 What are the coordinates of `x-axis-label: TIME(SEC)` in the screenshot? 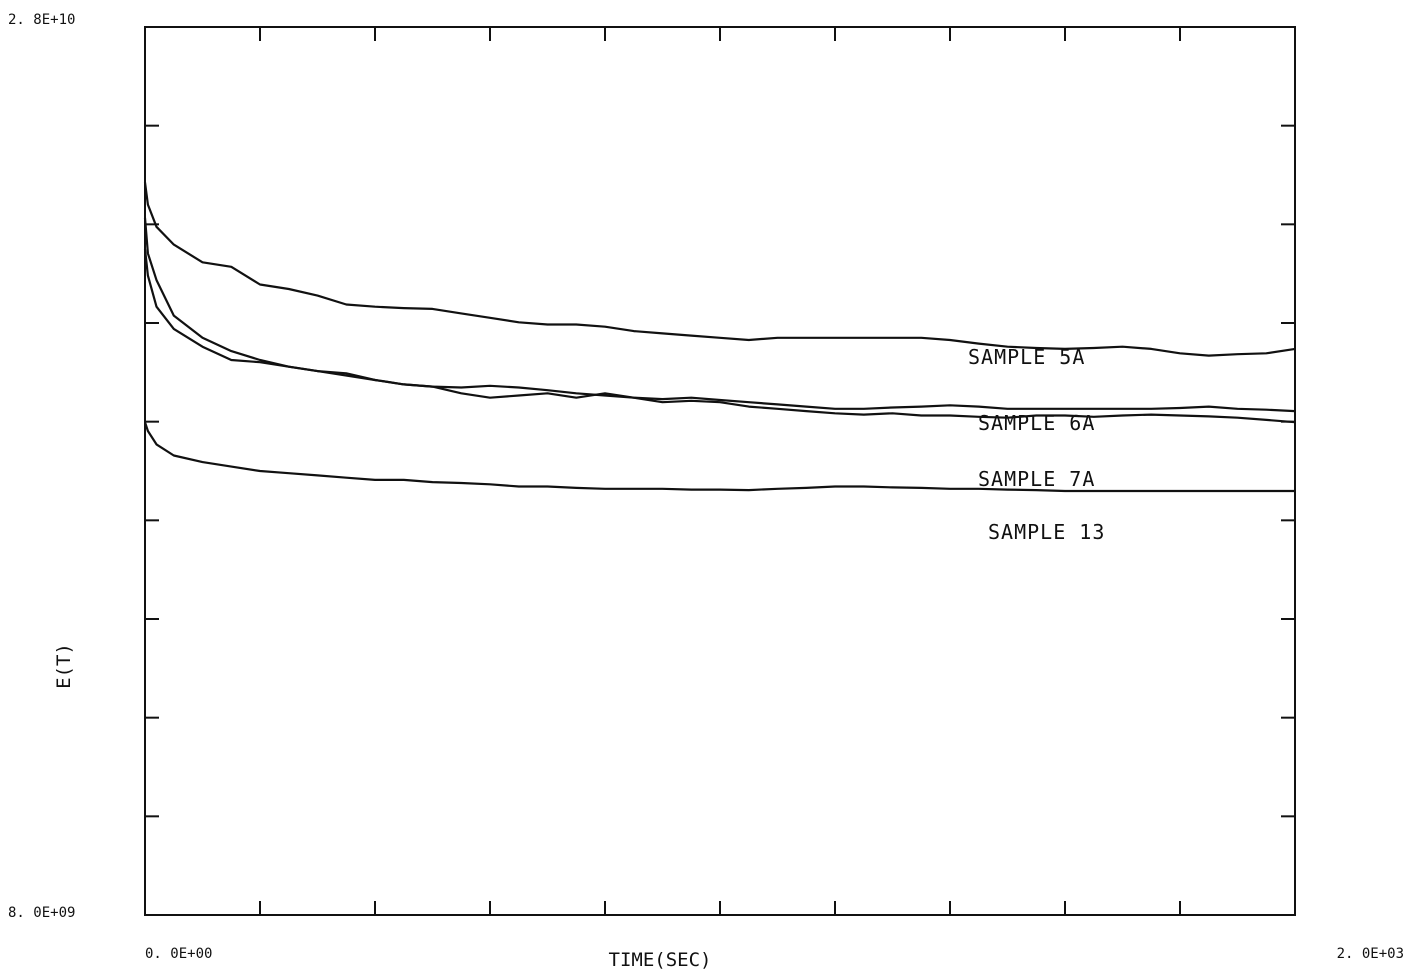 It's located at (660, 960).